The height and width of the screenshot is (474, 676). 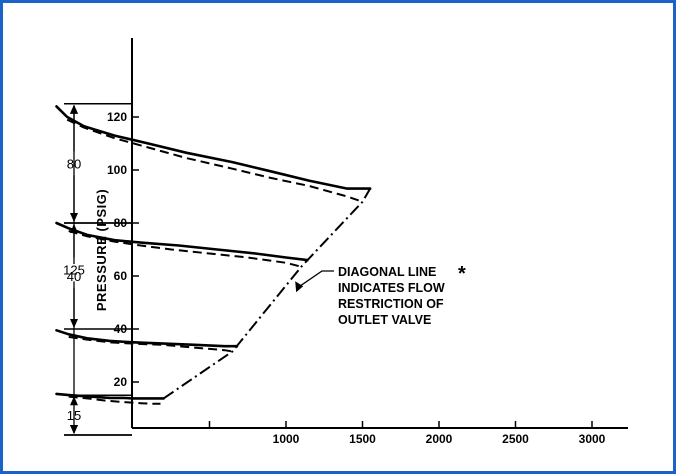 I want to click on annotation-line: DIAGONAL LINE, so click(x=387, y=272).